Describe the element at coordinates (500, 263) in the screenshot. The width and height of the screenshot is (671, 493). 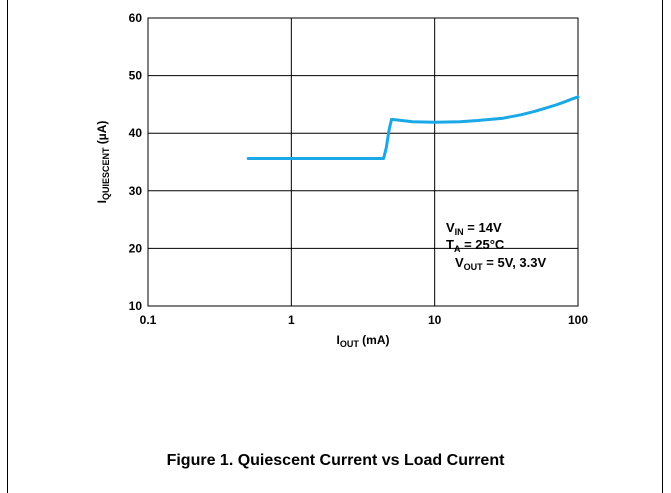
I see `annotation-vout: VOUT = 5V, 3.3V` at that location.